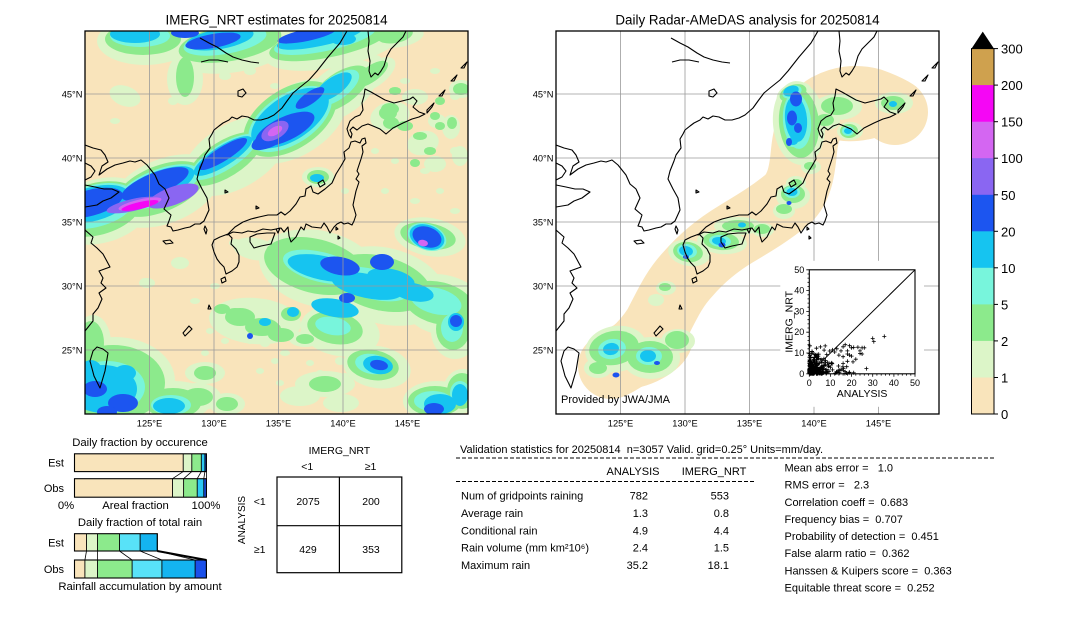  What do you see at coordinates (827, 486) in the screenshot?
I see `svg-text: RMS error = 2.3` at bounding box center [827, 486].